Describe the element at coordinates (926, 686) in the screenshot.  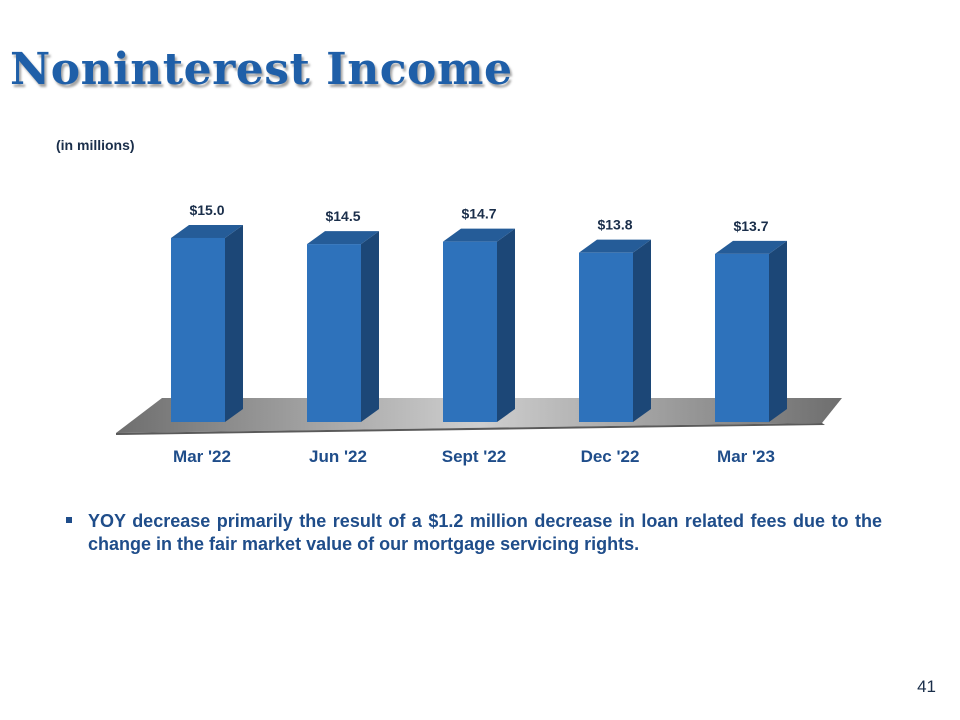
I see `page-number: 41` at that location.